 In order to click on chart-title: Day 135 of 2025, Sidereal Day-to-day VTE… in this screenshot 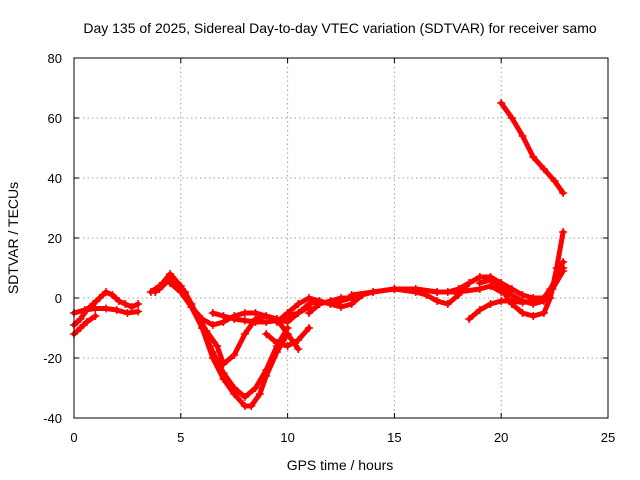, I will do `click(339, 28)`.